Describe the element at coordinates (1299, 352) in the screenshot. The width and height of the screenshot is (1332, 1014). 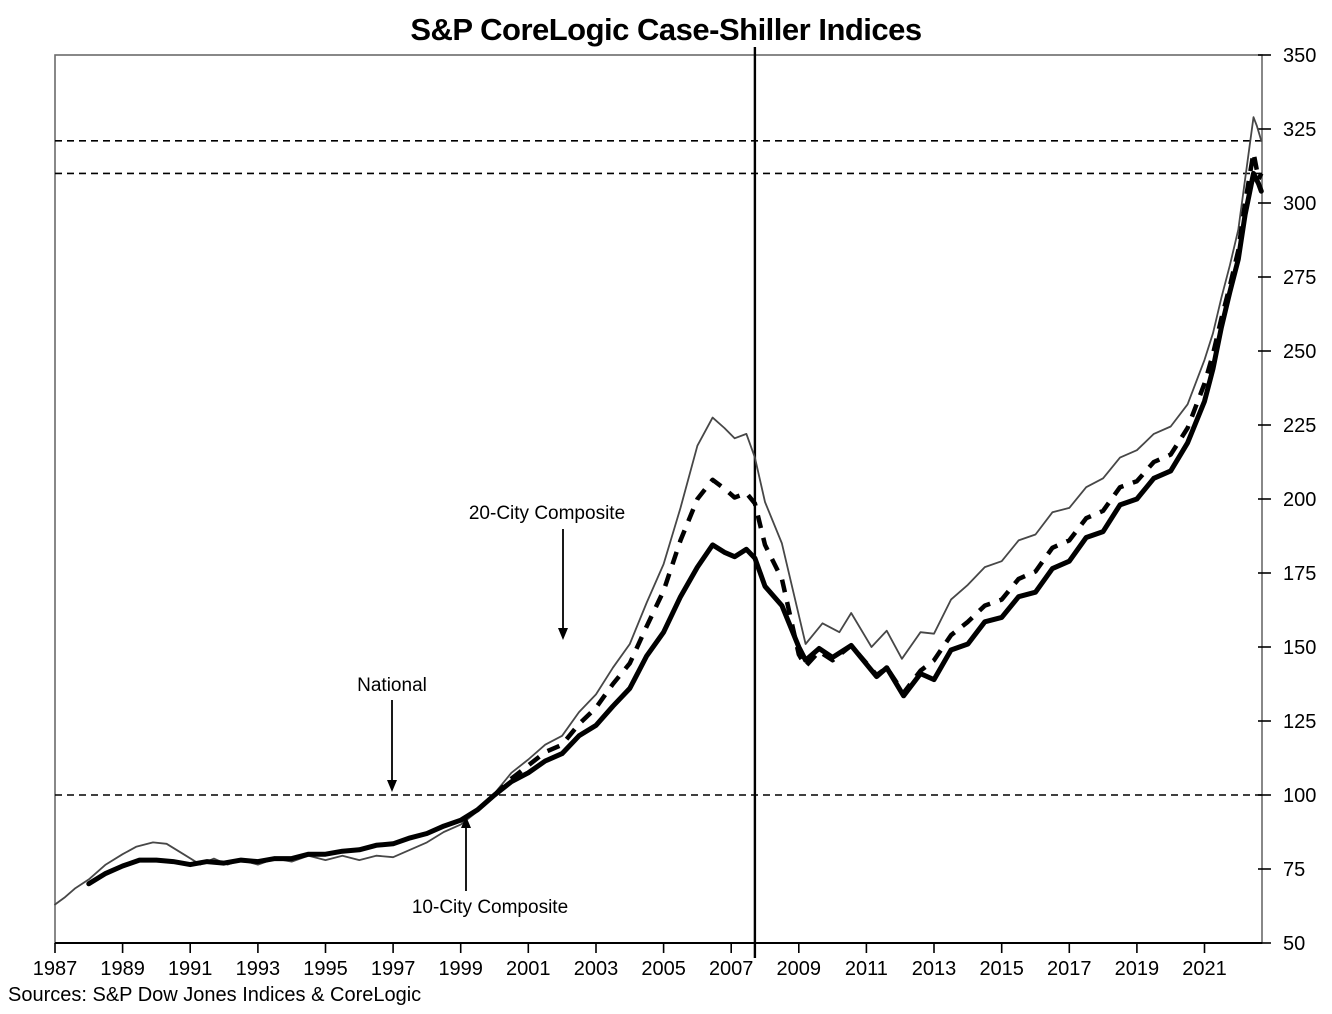
I see `y-tick-label: 250` at that location.